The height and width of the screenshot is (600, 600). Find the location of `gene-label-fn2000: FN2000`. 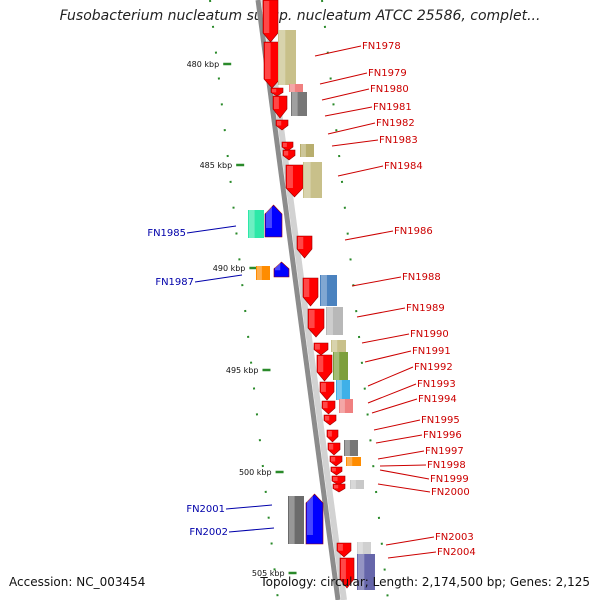

gene-label-fn2000: FN2000 is located at coordinates (450, 492).